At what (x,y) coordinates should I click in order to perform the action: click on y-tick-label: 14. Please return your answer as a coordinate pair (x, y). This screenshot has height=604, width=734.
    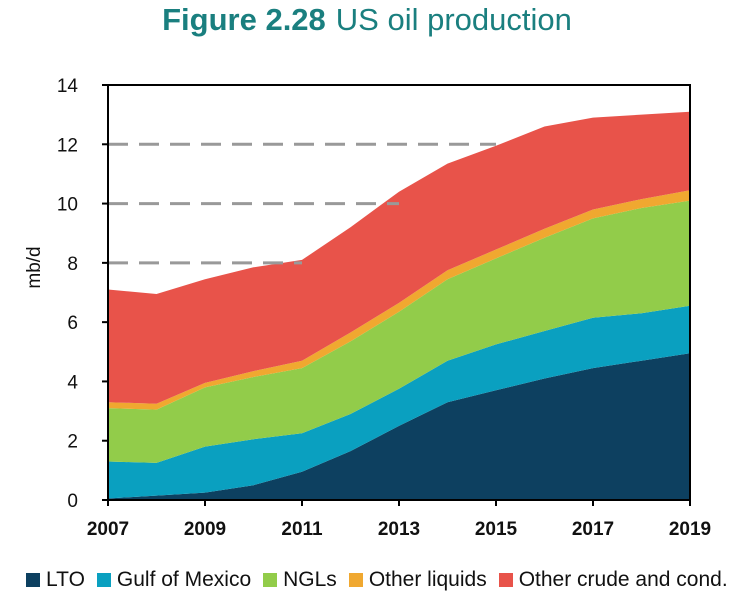
    Looking at the image, I should click on (68, 86).